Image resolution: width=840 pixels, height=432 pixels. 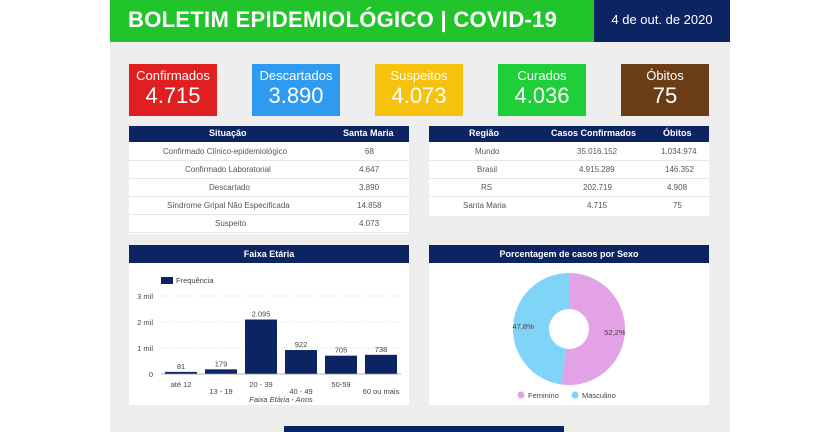 What do you see at coordinates (369, 151) in the screenshot?
I see `table-cell: 68` at bounding box center [369, 151].